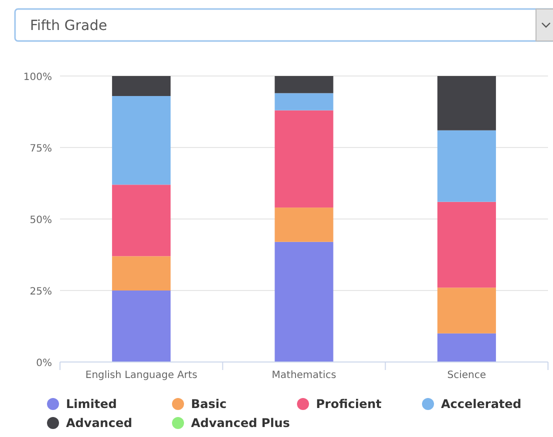 The height and width of the screenshot is (437, 553). Describe the element at coordinates (41, 149) in the screenshot. I see `y-tick-label: 75%` at that location.